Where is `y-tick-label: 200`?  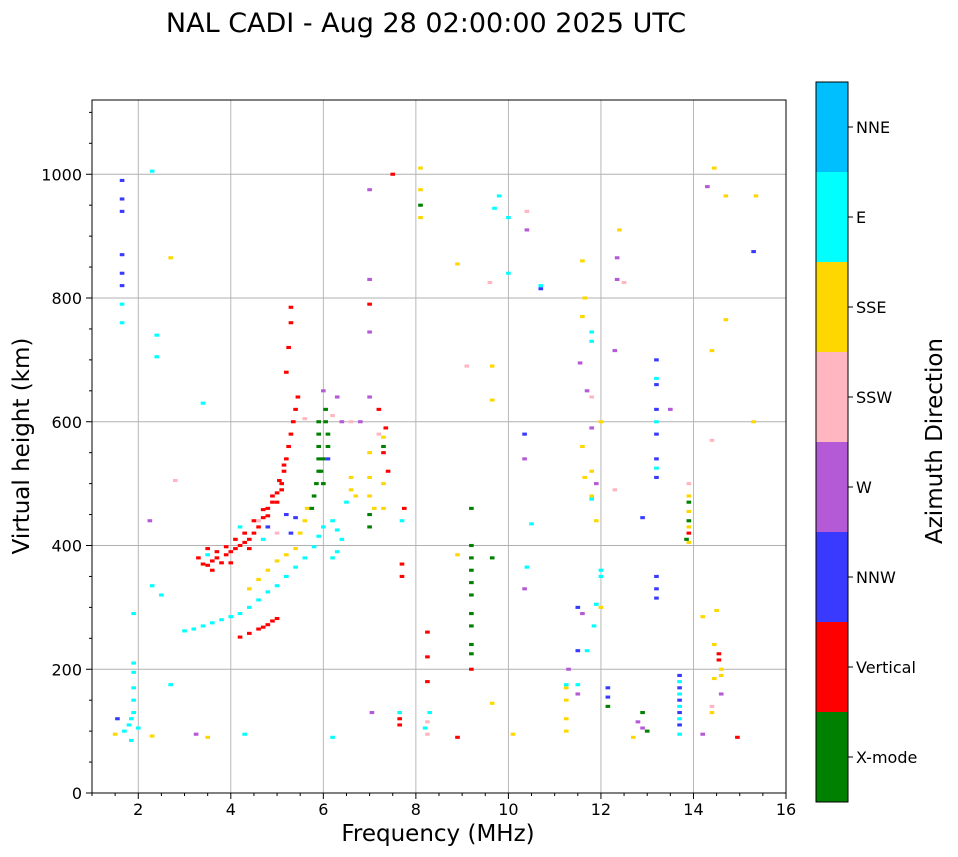 y-tick-label: 200 is located at coordinates (66, 669).